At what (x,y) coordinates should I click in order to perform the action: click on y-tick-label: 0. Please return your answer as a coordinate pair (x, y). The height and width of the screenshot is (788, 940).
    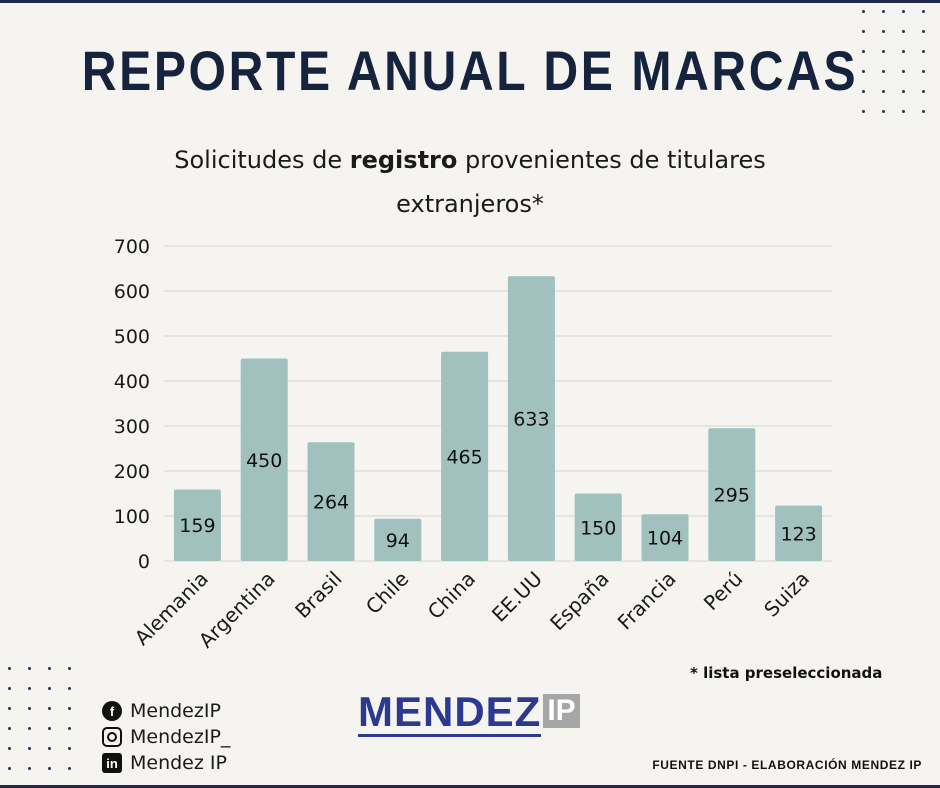
    Looking at the image, I should click on (144, 562).